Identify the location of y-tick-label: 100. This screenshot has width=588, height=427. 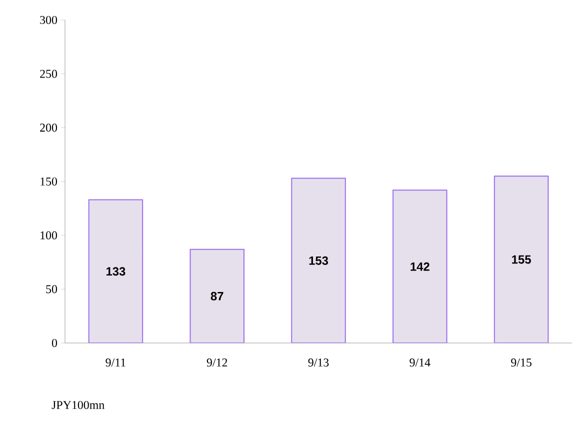
(49, 235).